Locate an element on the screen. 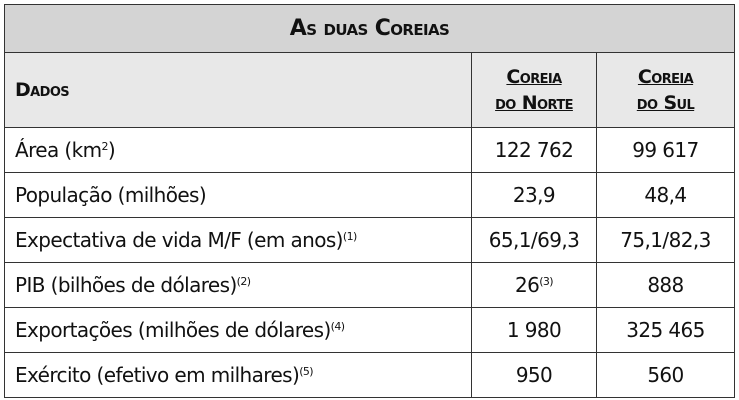 This screenshot has height=400, width=739. north-value: 23,9 is located at coordinates (534, 195).